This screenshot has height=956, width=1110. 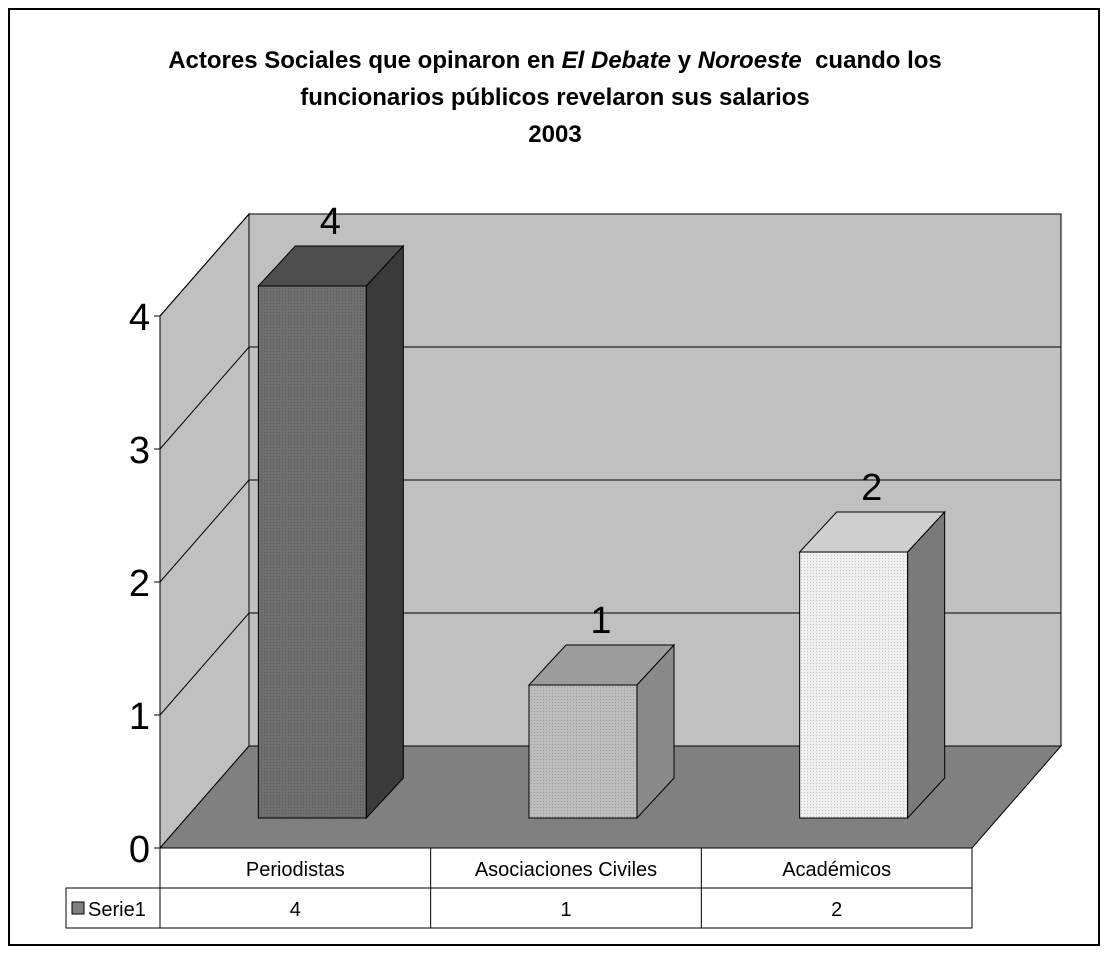 What do you see at coordinates (749, 60) in the screenshot?
I see `title-text-1d: Noroeste` at bounding box center [749, 60].